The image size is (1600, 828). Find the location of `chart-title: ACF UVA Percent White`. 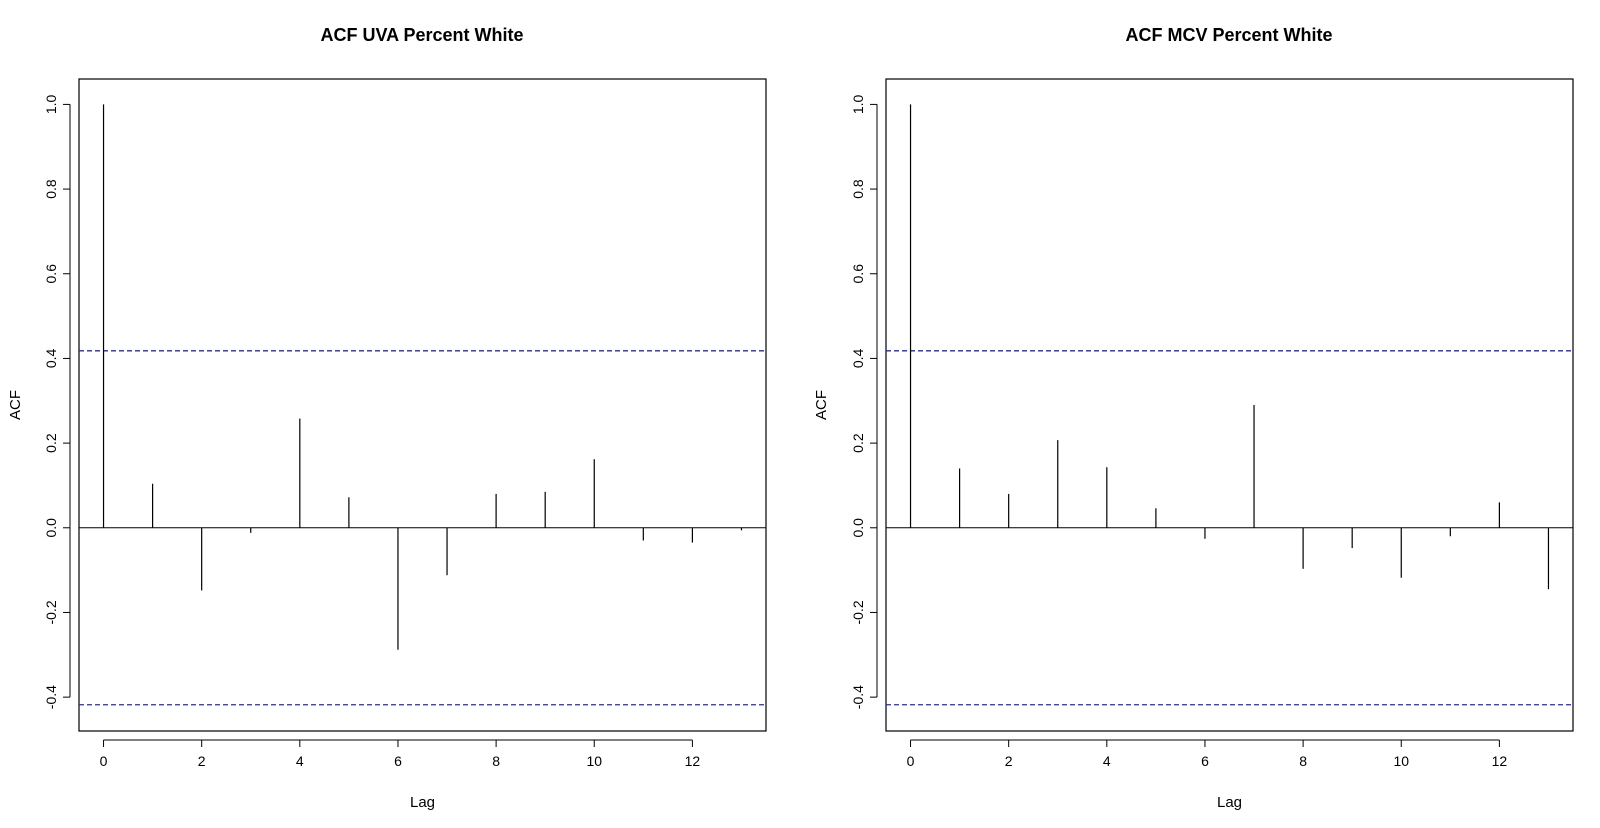

chart-title: ACF UVA Percent White is located at coordinates (421, 35).